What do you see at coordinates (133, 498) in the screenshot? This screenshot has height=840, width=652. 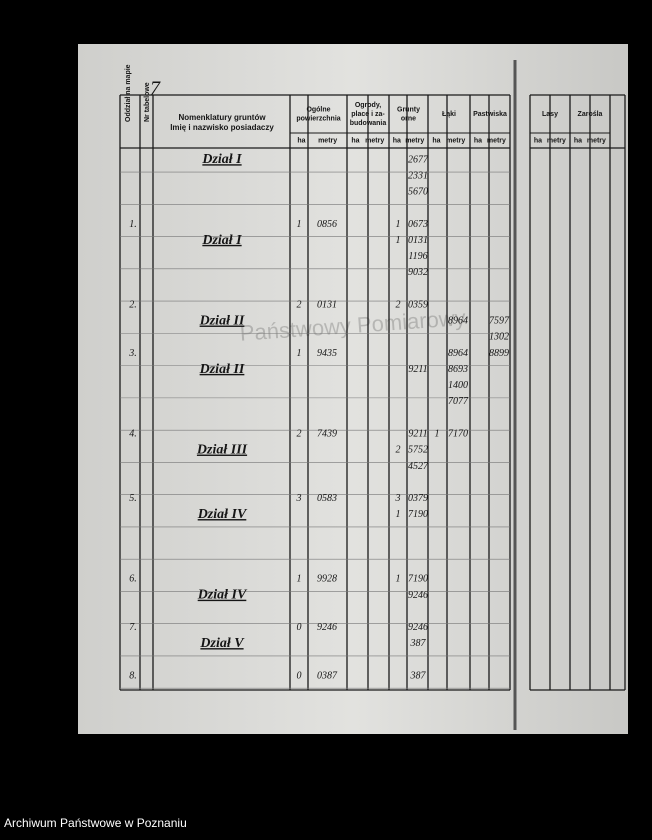 I see `cell: 5.` at bounding box center [133, 498].